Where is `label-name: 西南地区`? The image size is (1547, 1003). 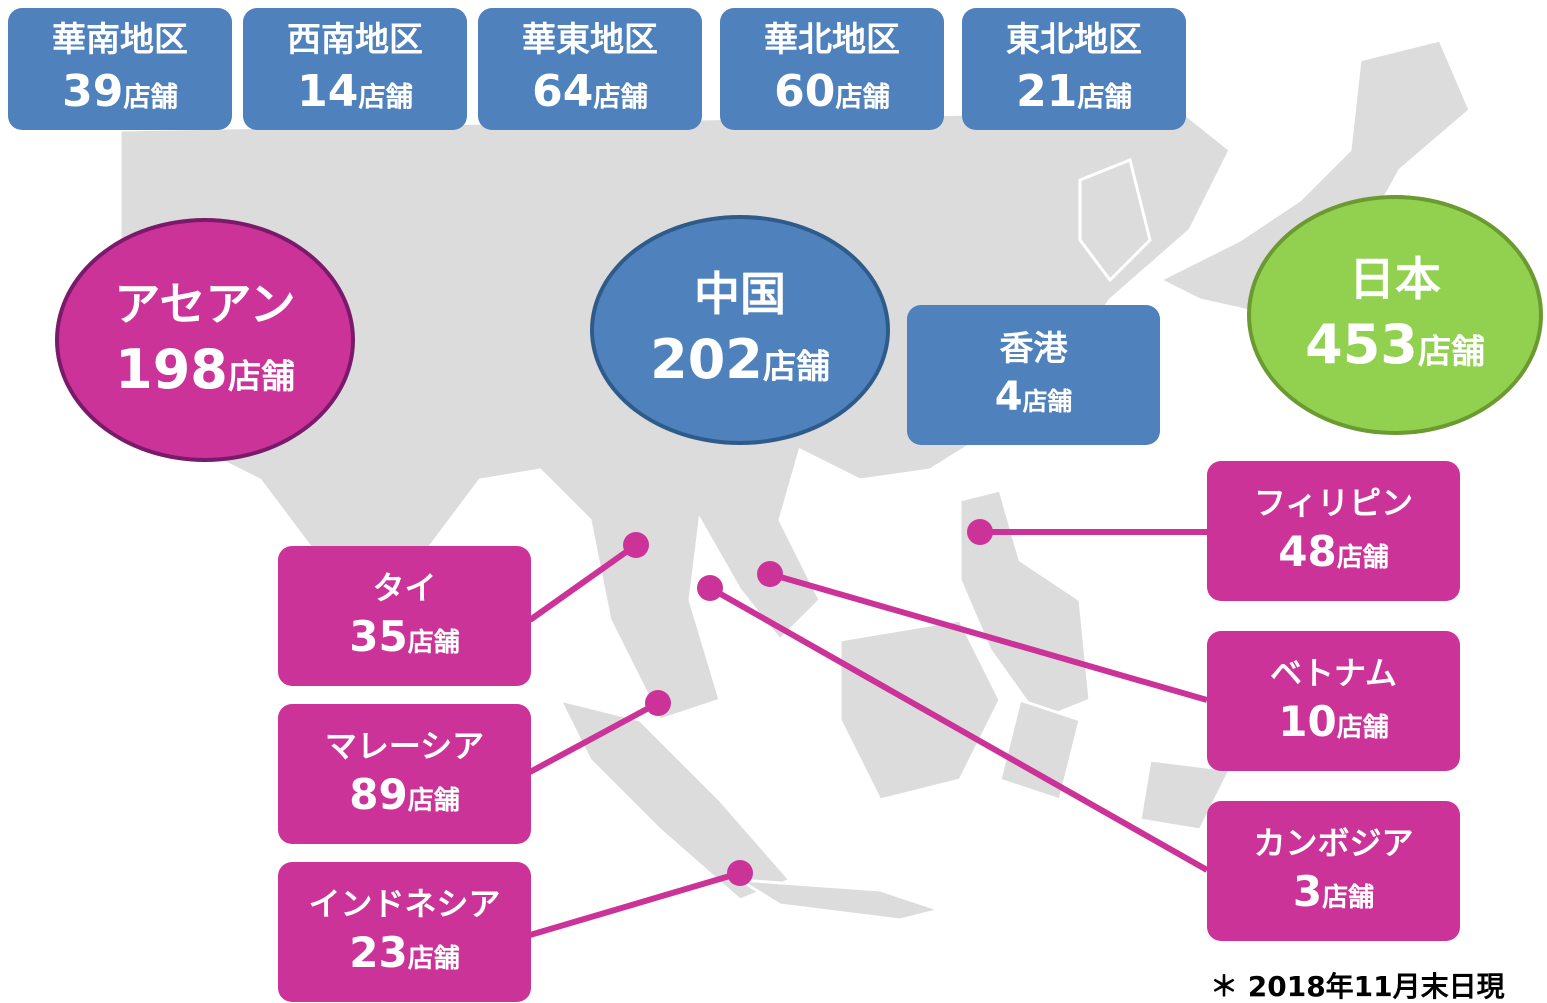 label-name: 西南地区 is located at coordinates (355, 40).